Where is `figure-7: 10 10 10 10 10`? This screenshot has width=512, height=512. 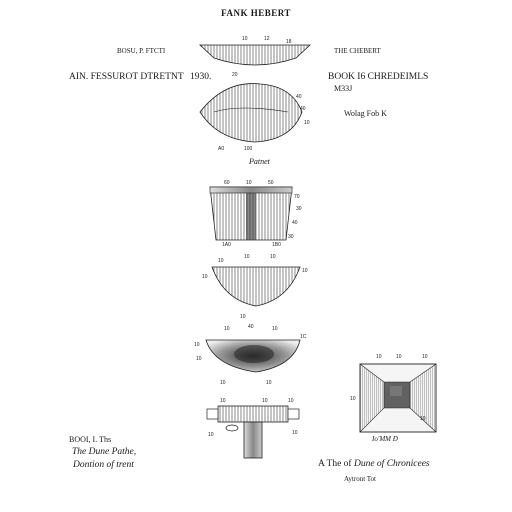 figure-7: 10 10 10 10 10 is located at coordinates (393, 393).